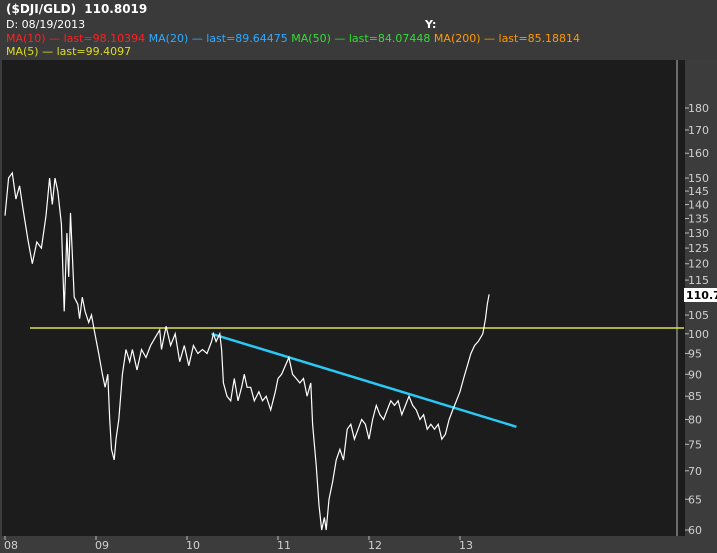 The image size is (717, 553). What do you see at coordinates (238, 544) in the screenshot?
I see `x-axis: 08 09 10 11 12 13` at bounding box center [238, 544].